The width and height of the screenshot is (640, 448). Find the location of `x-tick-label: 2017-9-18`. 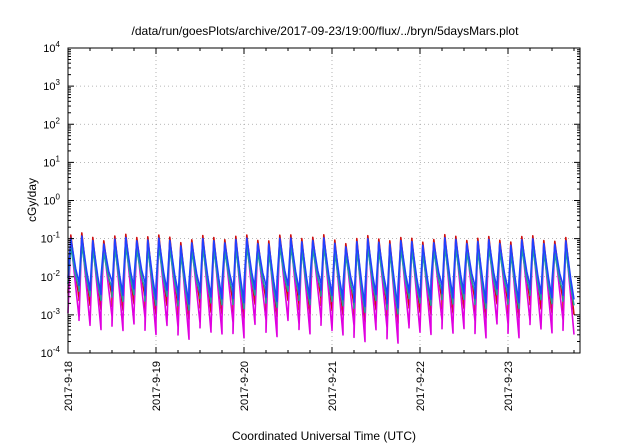

x-tick-label: 2017-9-18 is located at coordinates (69, 386).